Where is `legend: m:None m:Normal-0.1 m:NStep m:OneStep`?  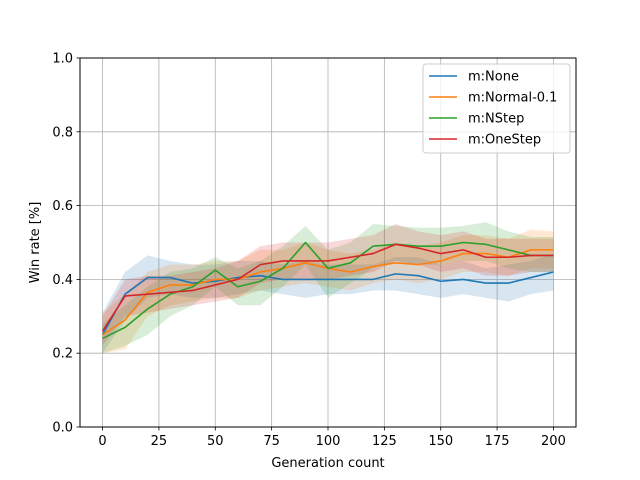 legend: m:None m:Normal-0.1 m:NStep m:OneStep is located at coordinates (496, 108).